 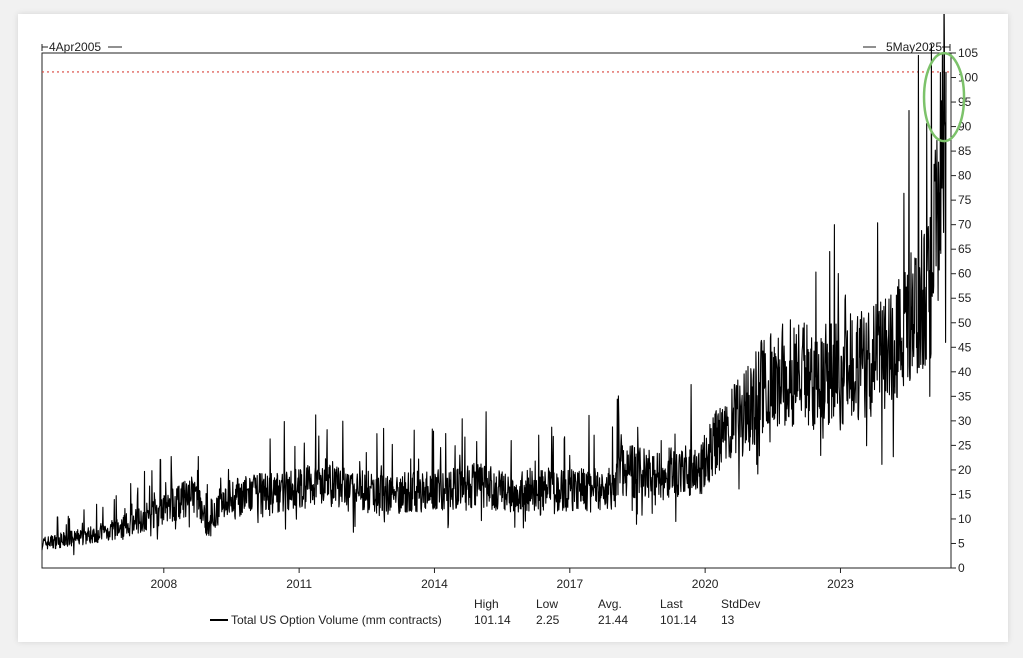 What do you see at coordinates (548, 620) in the screenshot?
I see `stat-value-low: 2.25` at bounding box center [548, 620].